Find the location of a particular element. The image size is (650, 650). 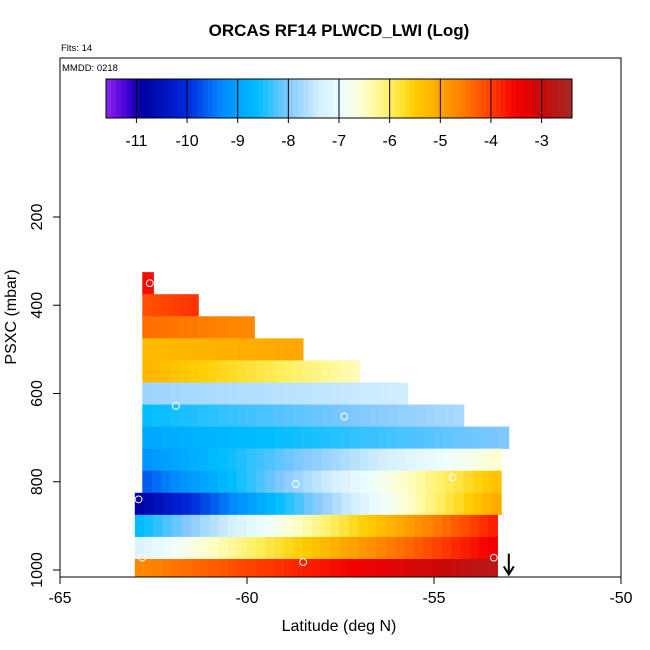

x-tick-label: -50 is located at coordinates (620, 598).